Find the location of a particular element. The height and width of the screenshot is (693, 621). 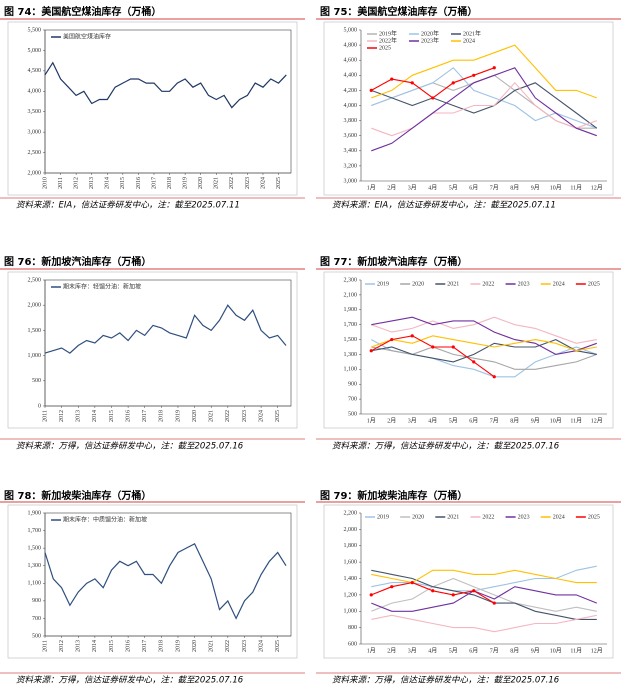

y-tick-label: 2,500 is located at coordinates (35, 153).